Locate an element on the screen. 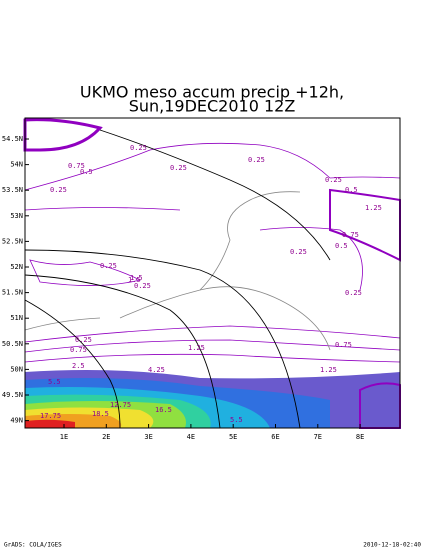  footer-right: 2010-12-18-02:40 is located at coordinates (392, 545).